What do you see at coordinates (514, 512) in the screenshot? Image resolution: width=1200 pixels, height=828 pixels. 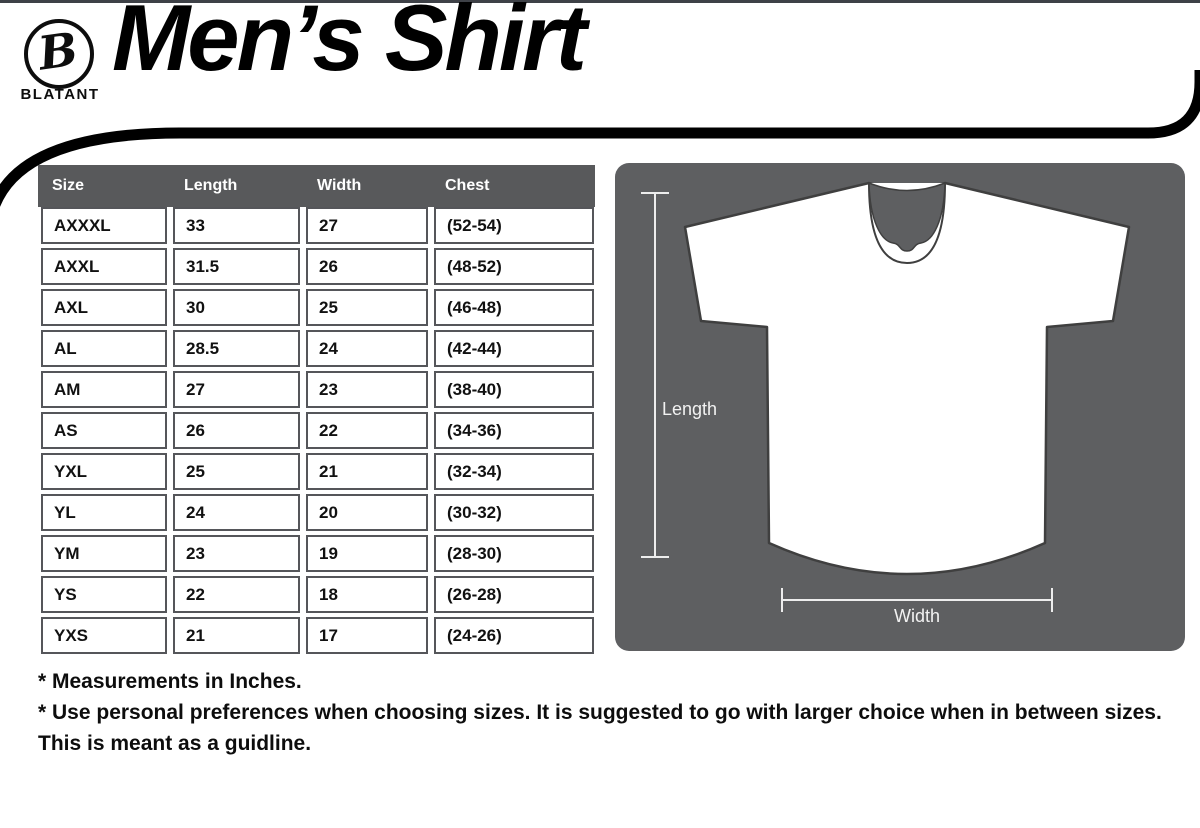 I see `table-cell: (30-32)` at bounding box center [514, 512].